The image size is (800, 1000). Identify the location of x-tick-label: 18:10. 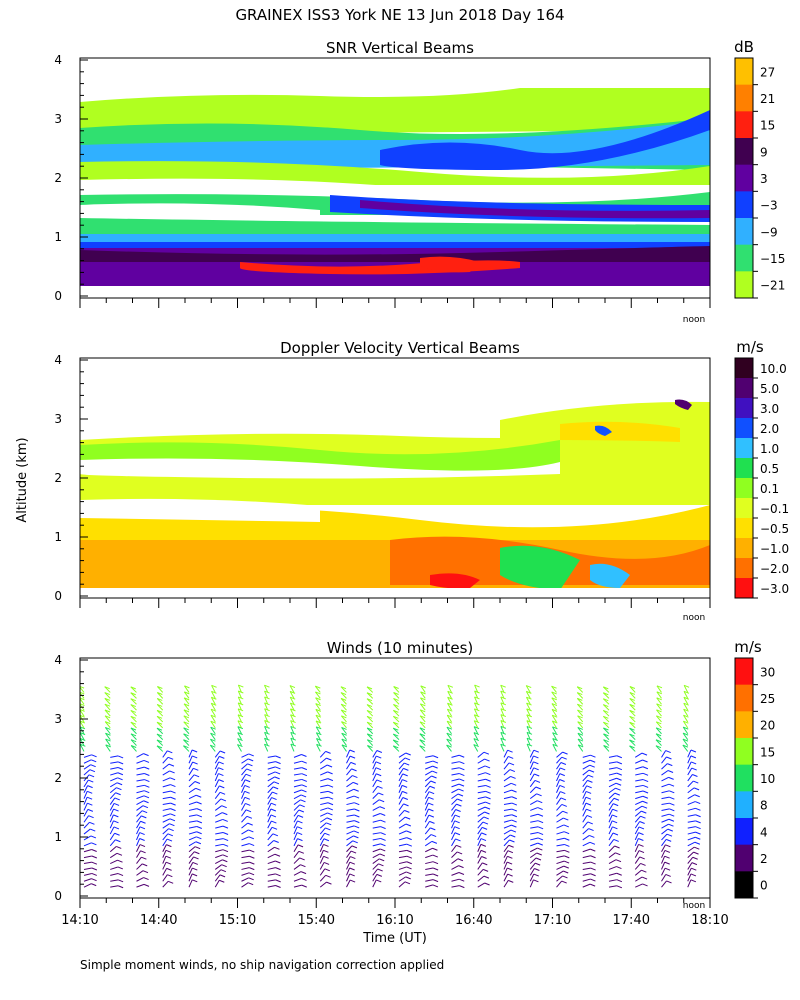
(709, 920).